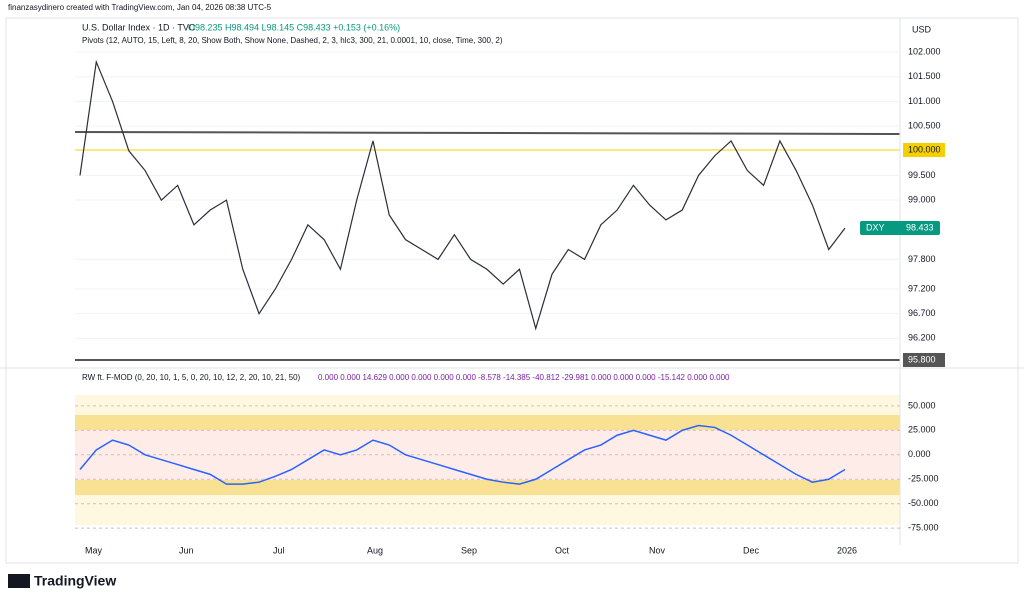 Image resolution: width=1024 pixels, height=603 pixels. I want to click on symbol: U.S. Dollar Index · 1D · TVC, so click(139, 27).